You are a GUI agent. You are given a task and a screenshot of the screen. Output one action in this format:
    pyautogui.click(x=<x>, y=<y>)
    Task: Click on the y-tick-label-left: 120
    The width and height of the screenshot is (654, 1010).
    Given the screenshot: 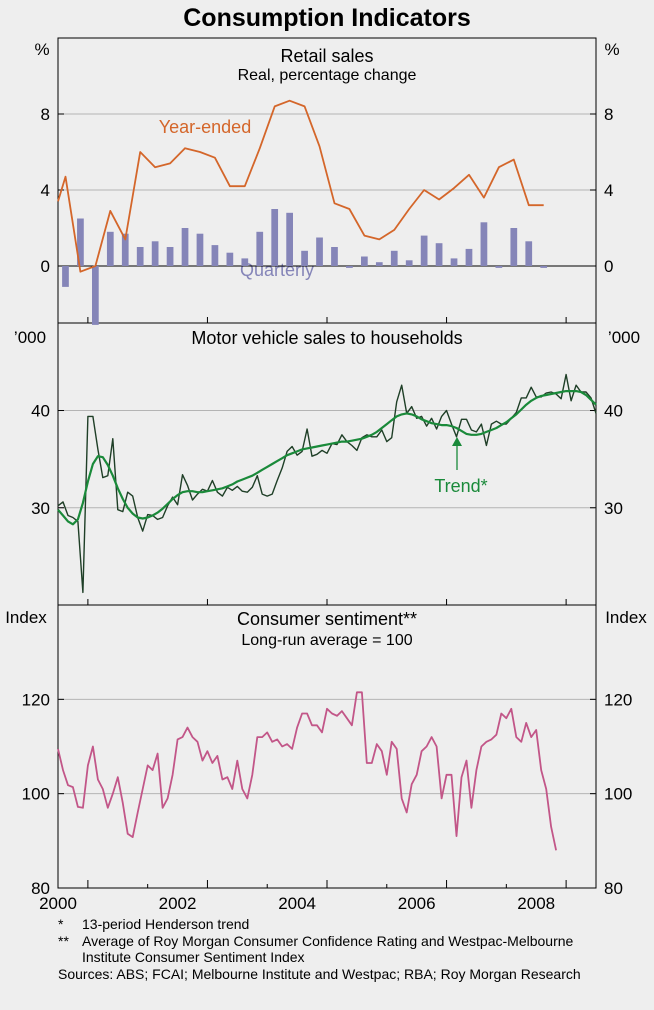 What is the action you would take?
    pyautogui.click(x=36, y=699)
    